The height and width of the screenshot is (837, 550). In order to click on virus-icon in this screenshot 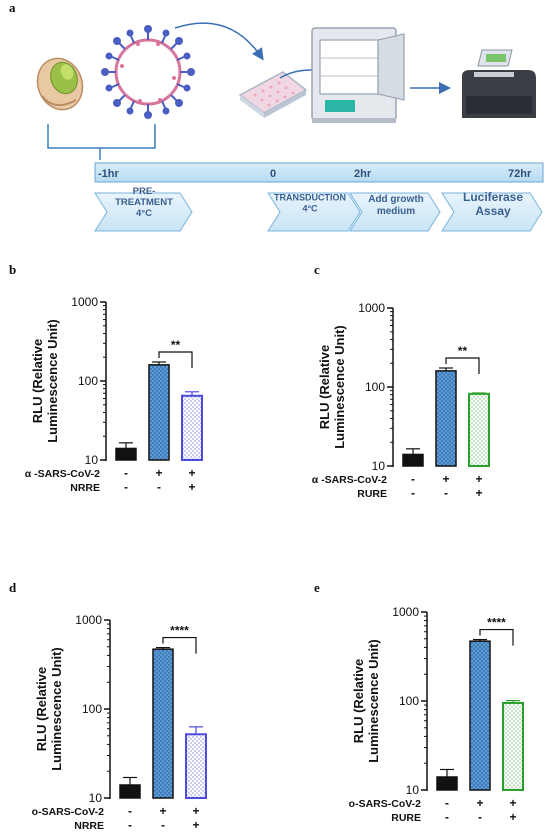, I will do `click(148, 72)`.